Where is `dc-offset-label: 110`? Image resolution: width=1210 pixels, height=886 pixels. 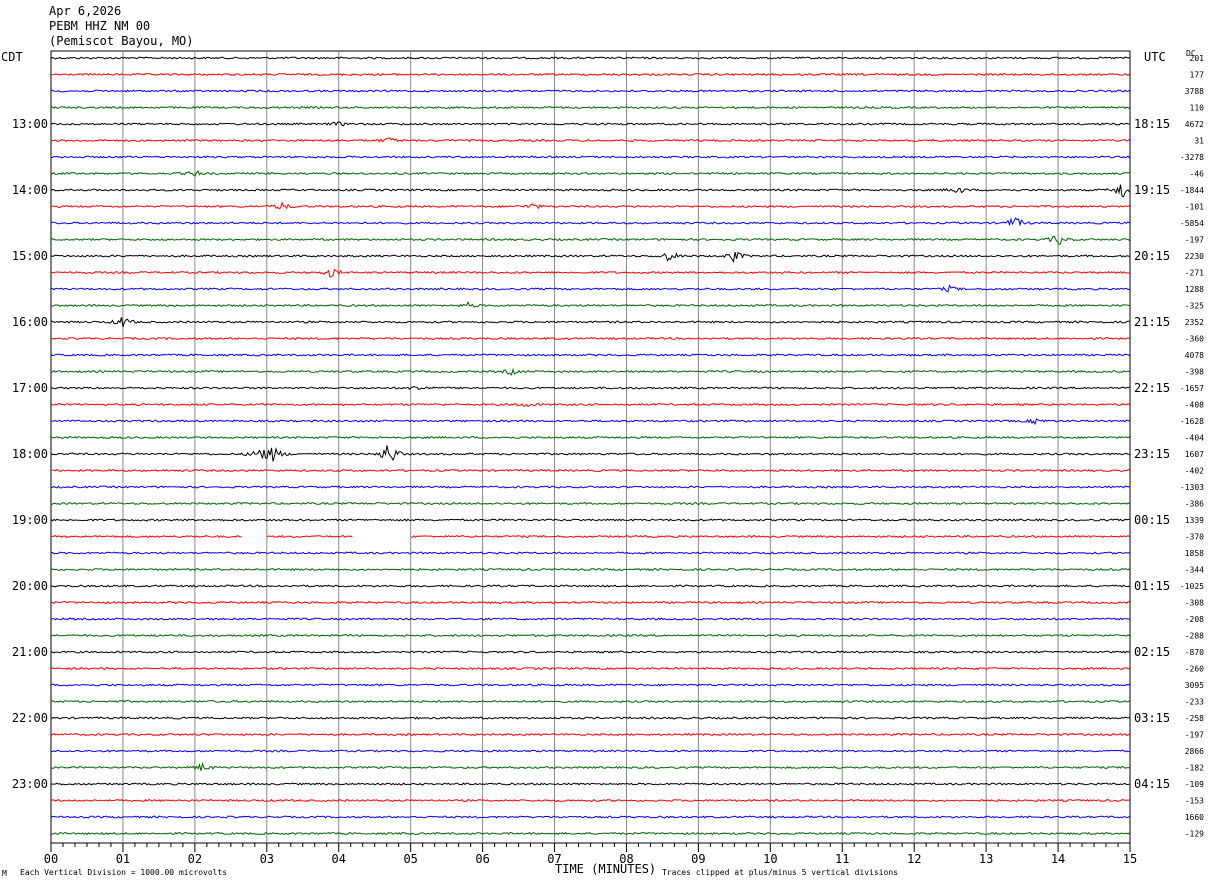 dc-offset-label: 110 is located at coordinates (1197, 108).